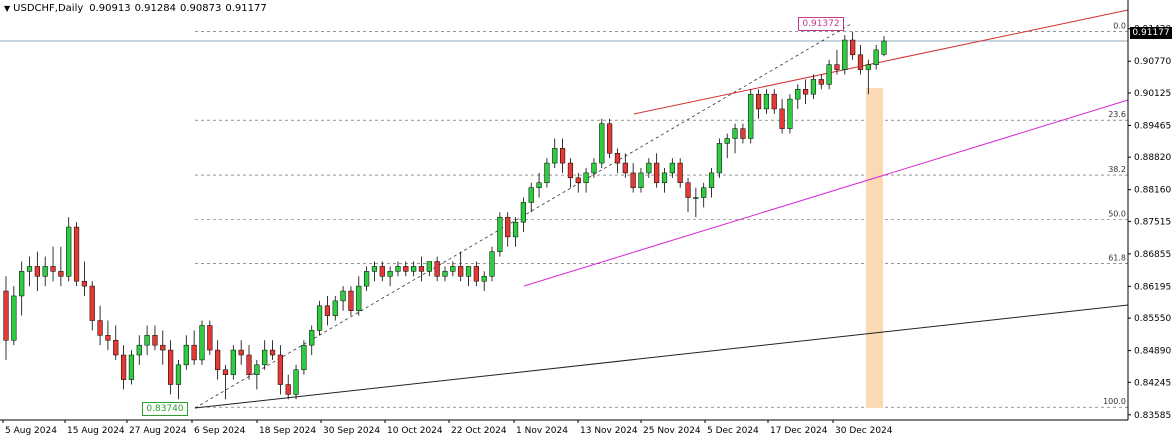  Describe the element at coordinates (351, 431) in the screenshot. I see `x-tick-label: 30 Sep 2024` at that location.